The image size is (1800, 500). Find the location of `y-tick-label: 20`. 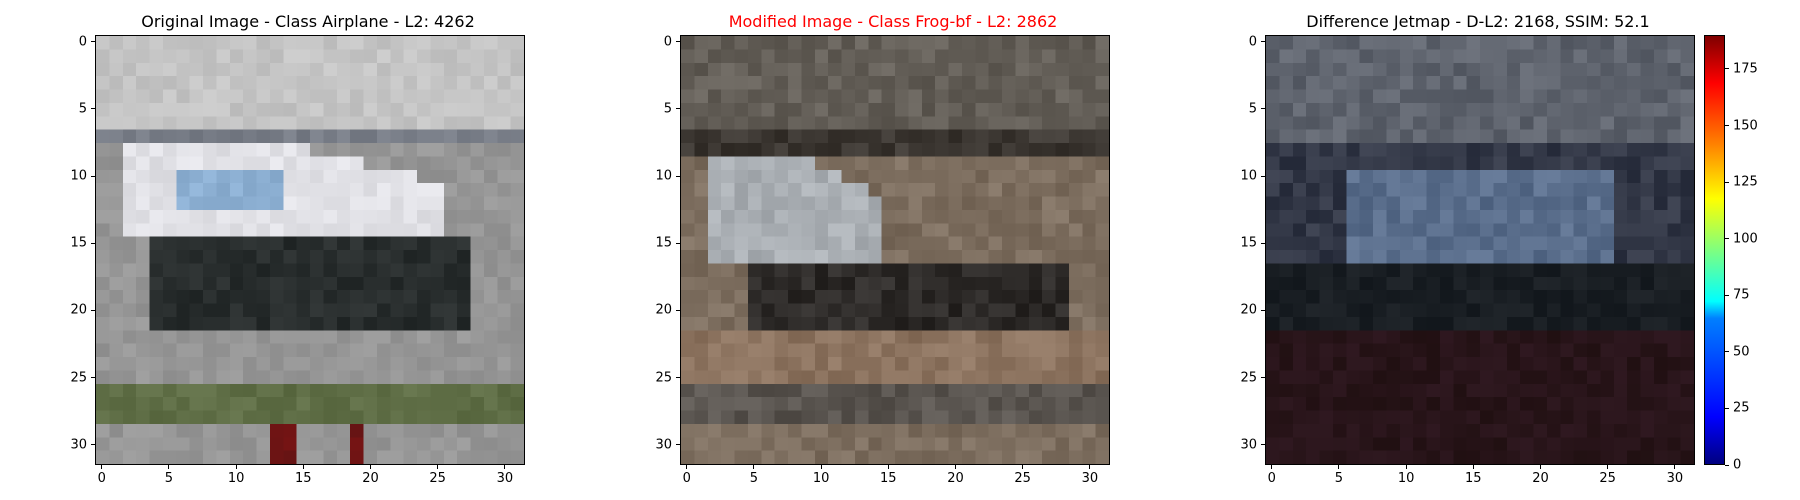

y-tick-label: 20 is located at coordinates (1248, 310).